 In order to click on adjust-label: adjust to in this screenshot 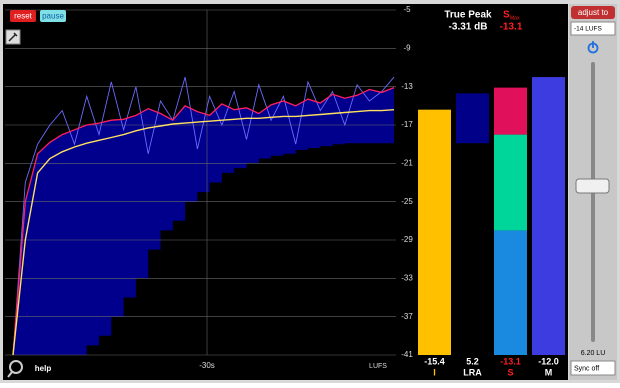, I will do `click(593, 12)`.